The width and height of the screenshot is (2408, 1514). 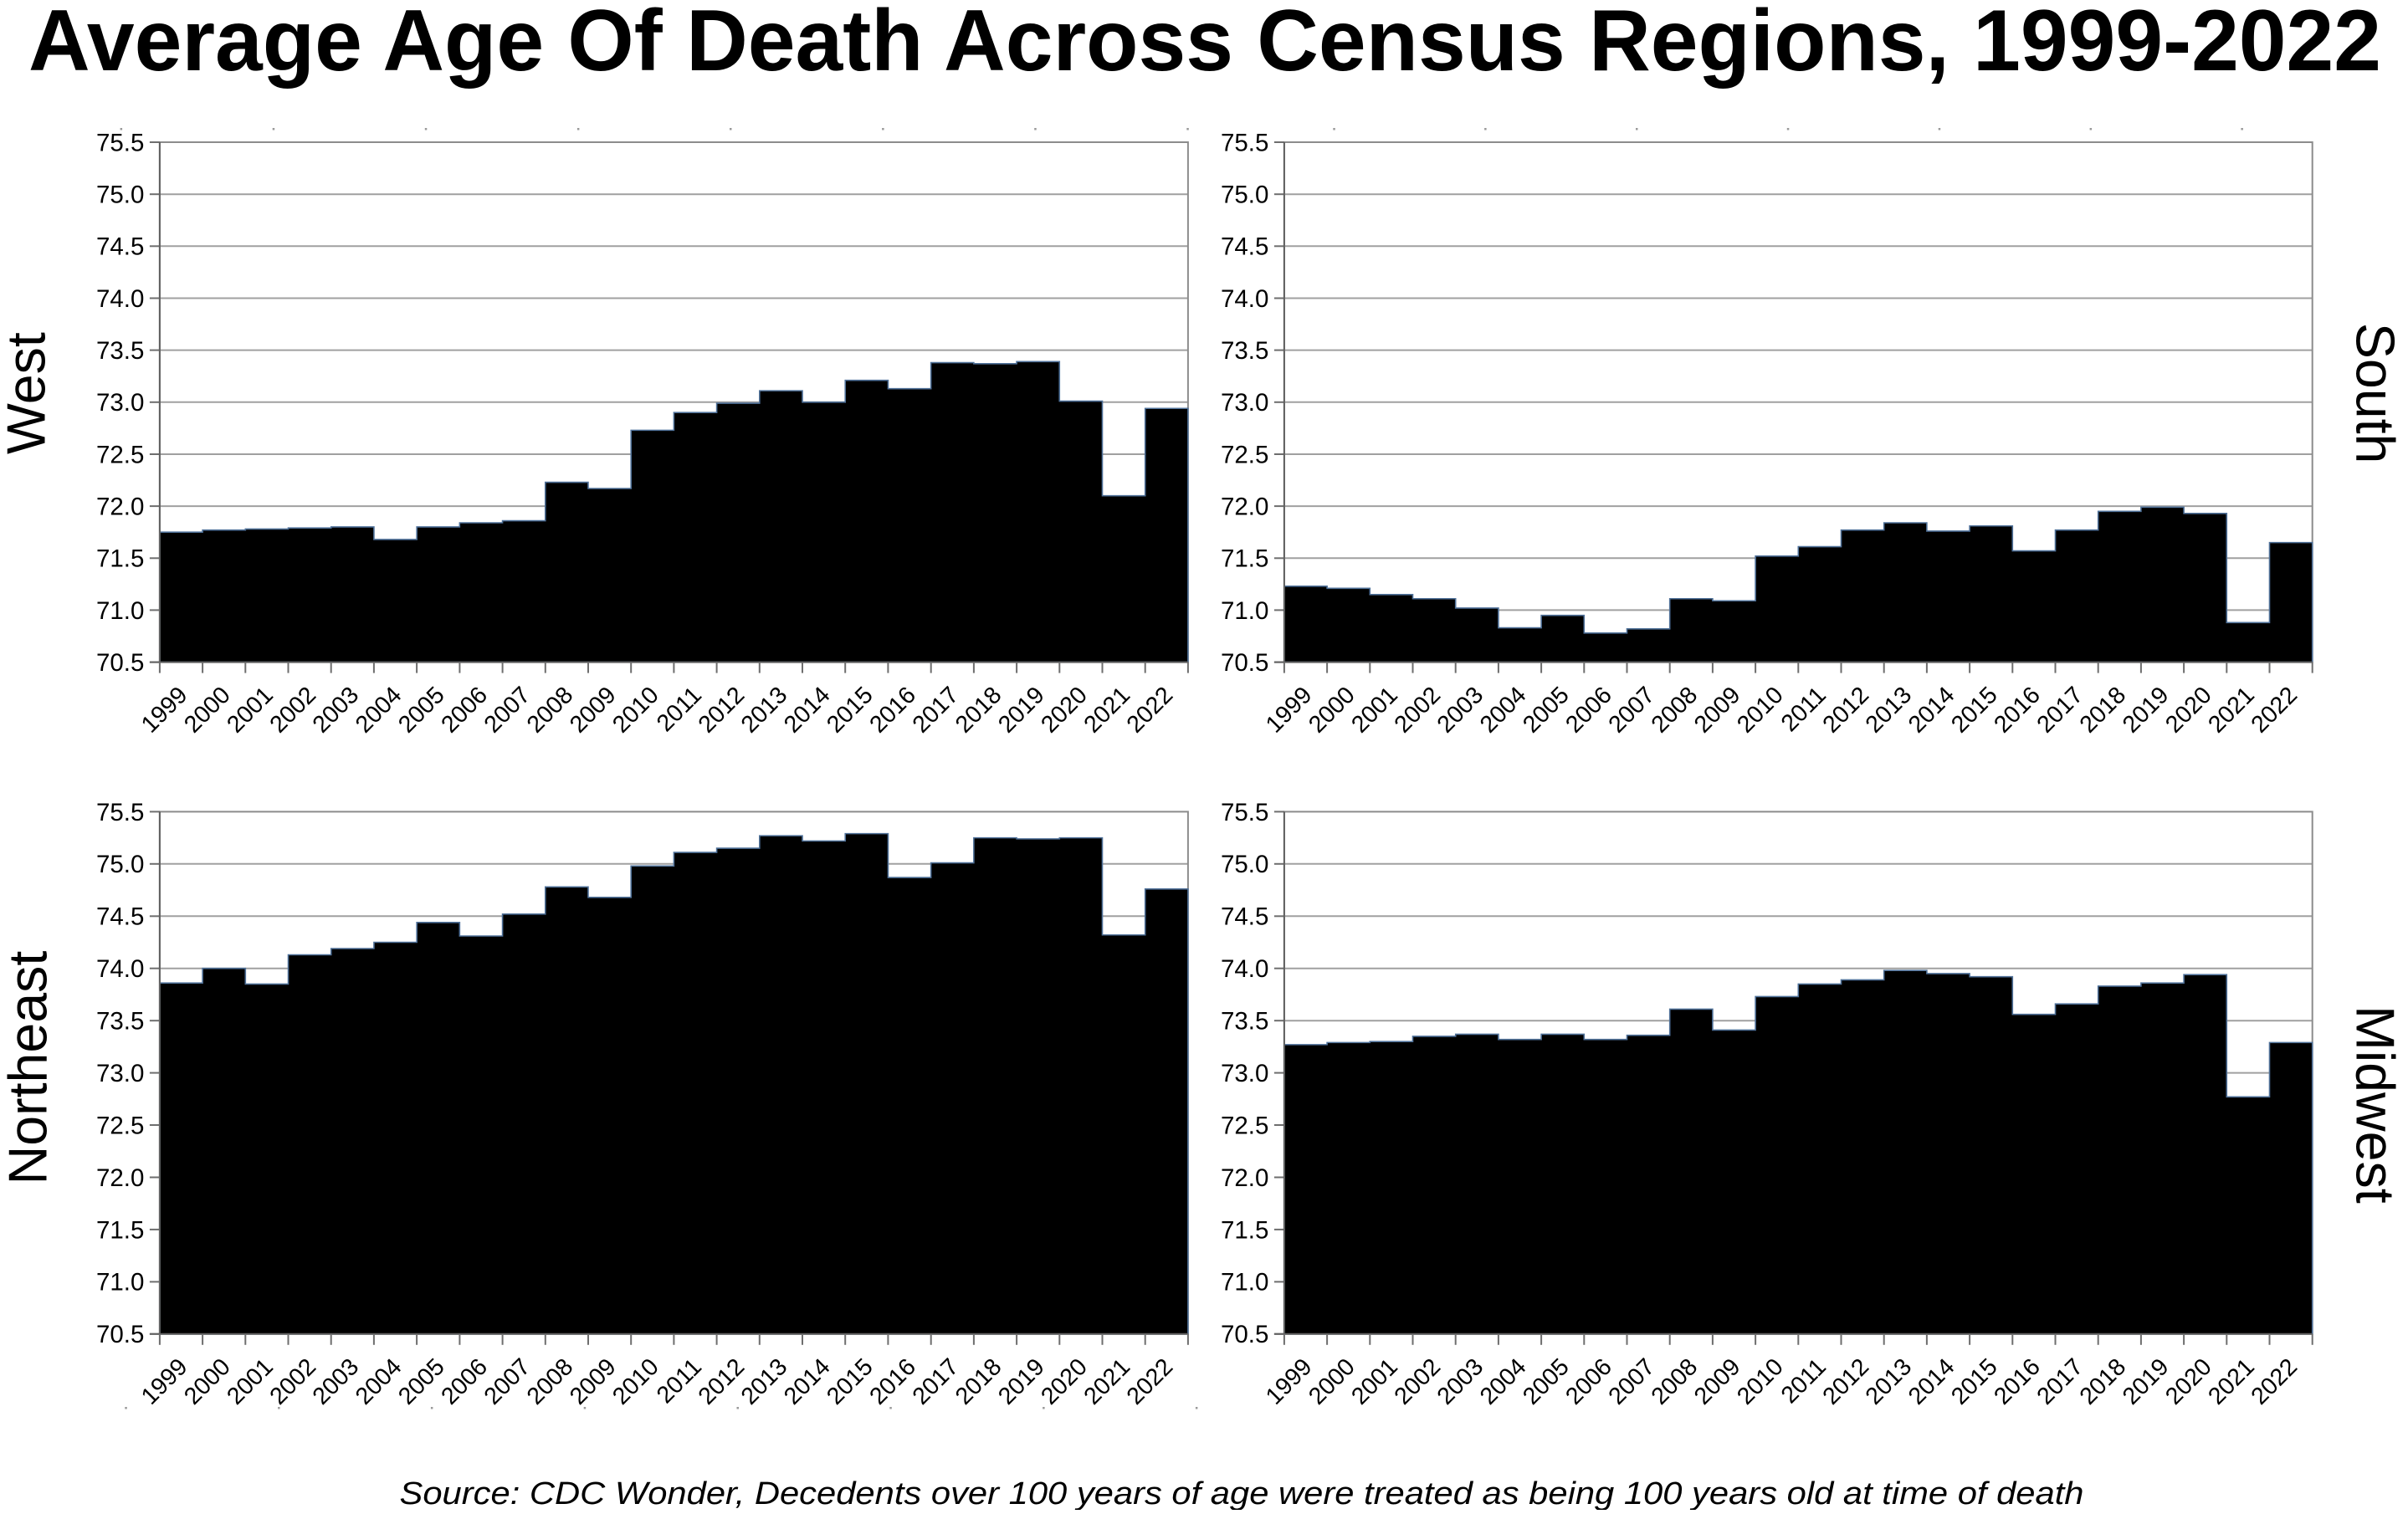 I want to click on svg-text: Midwest, so click(x=2374, y=1104).